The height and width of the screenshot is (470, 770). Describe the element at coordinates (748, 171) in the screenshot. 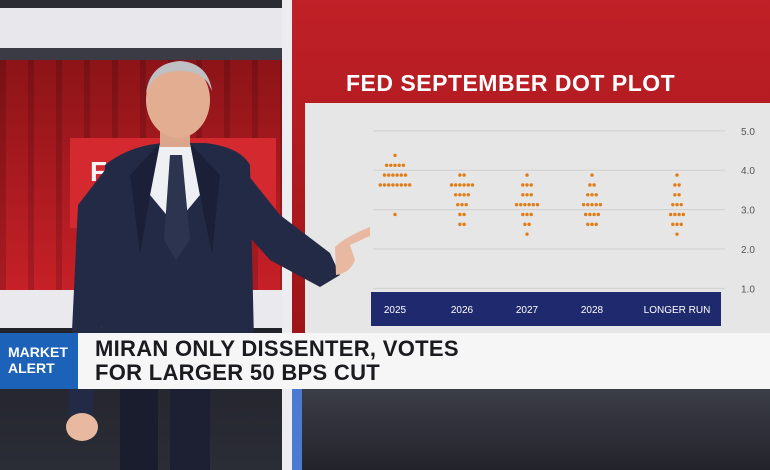

I see `y-tick-label: 4.0` at that location.